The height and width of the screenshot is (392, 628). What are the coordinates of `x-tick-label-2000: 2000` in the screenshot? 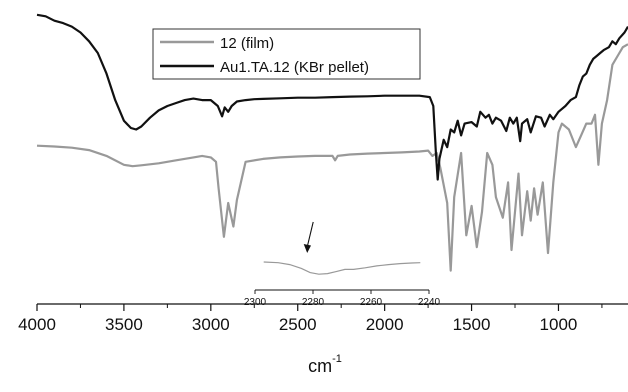 It's located at (385, 324).